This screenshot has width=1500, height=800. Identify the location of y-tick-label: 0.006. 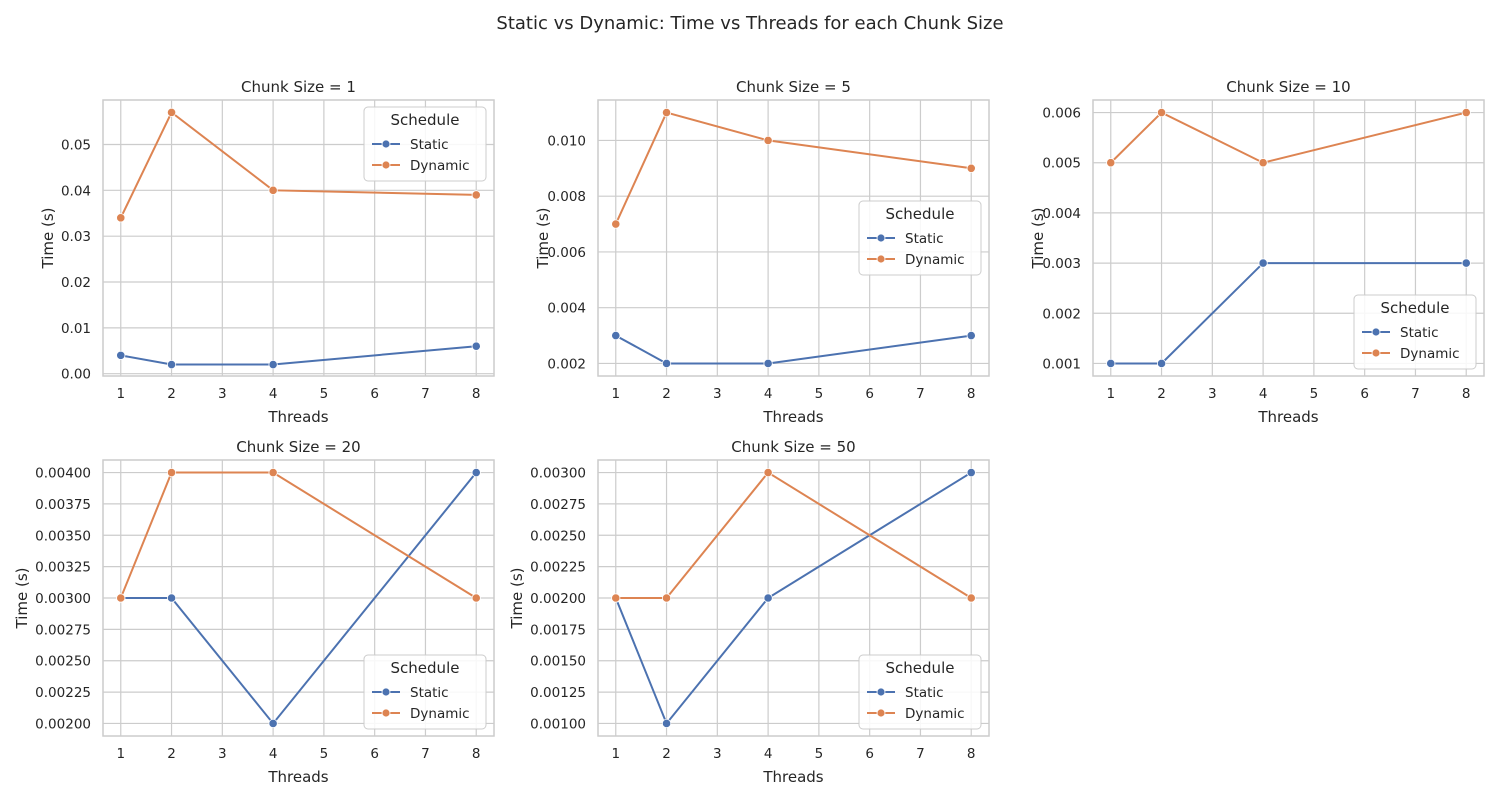
(1061, 114).